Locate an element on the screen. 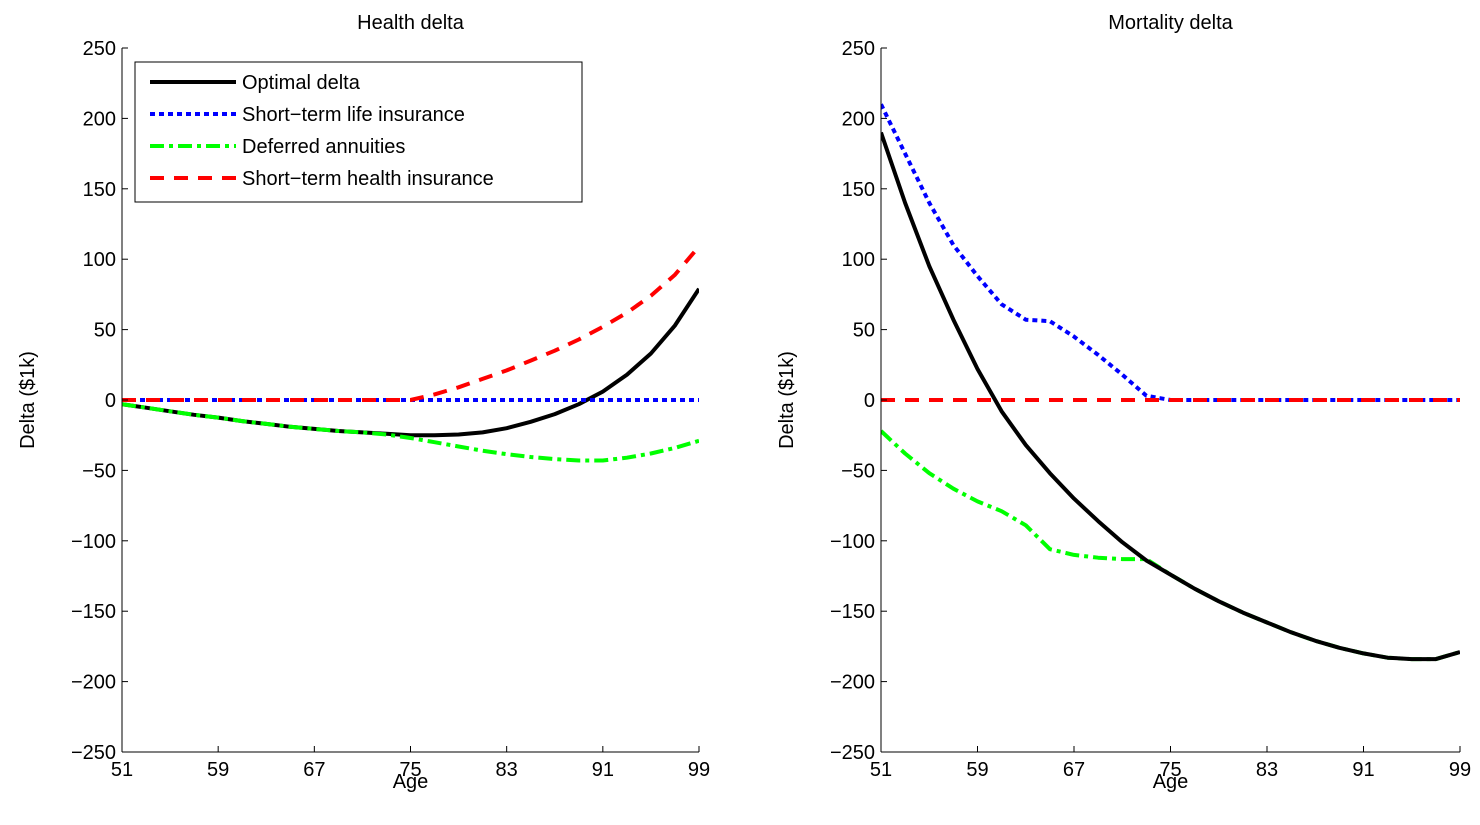  series-group is located at coordinates (410, 354).